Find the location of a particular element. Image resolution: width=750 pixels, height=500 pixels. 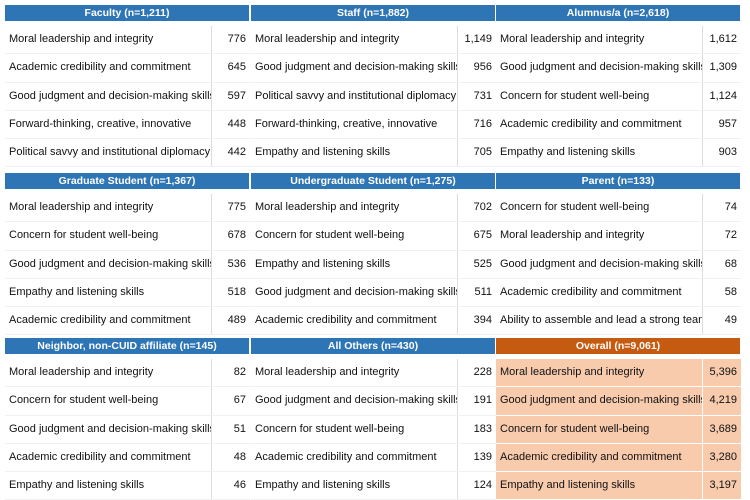

row-value: 1,124 is located at coordinates (721, 96).